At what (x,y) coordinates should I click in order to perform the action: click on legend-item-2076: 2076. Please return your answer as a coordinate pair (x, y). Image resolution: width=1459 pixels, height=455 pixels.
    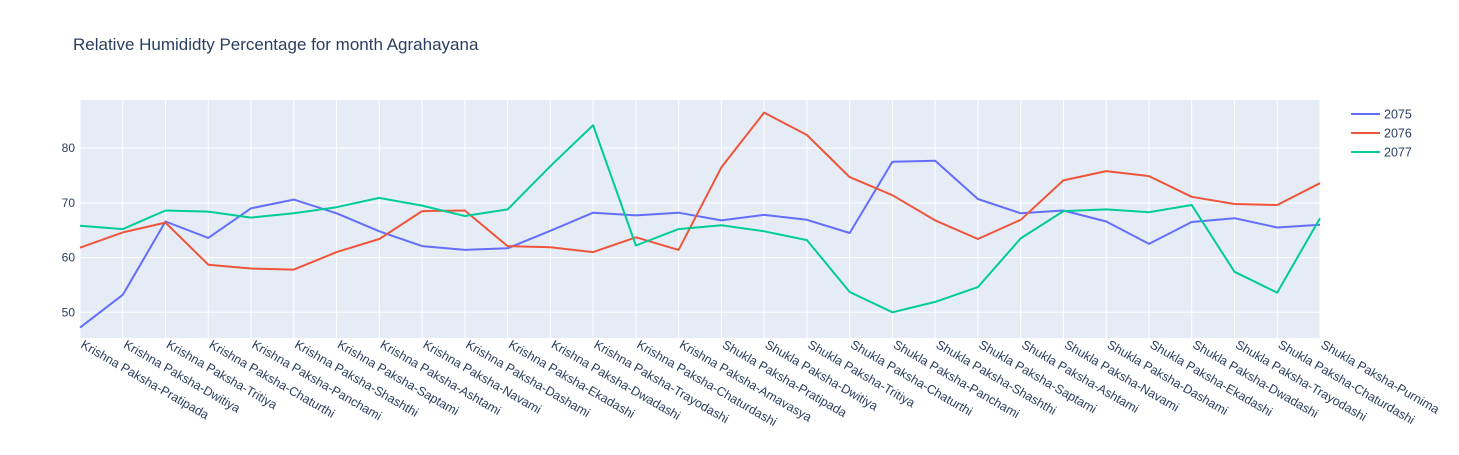
    Looking at the image, I should click on (1381, 134).